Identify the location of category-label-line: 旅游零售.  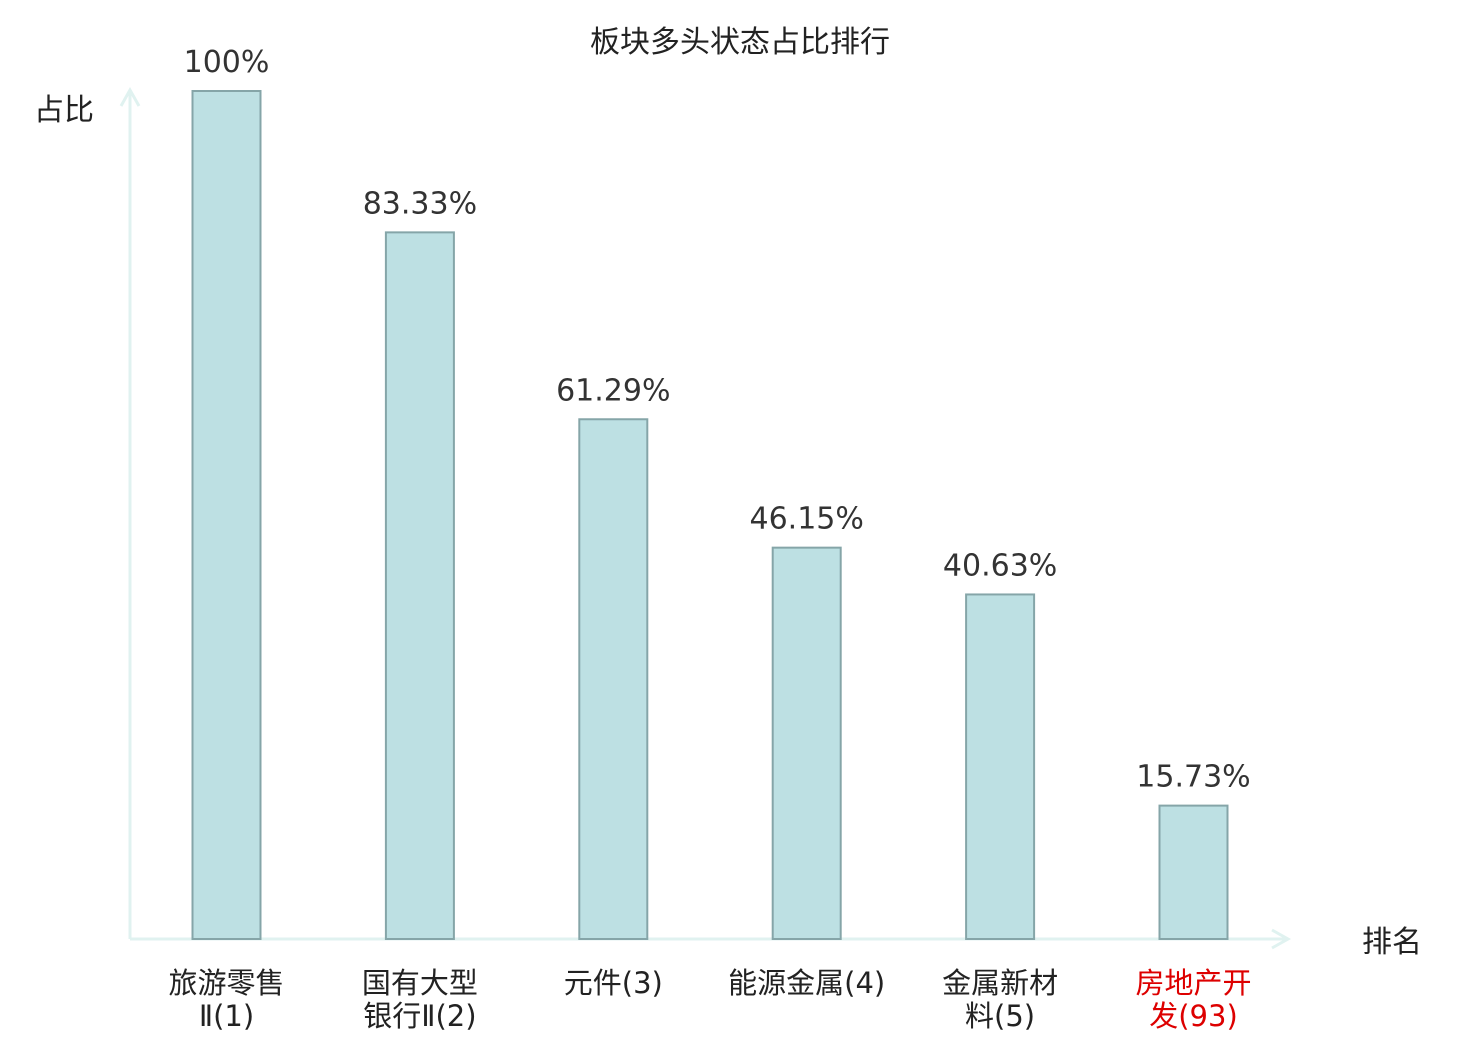
(226, 983).